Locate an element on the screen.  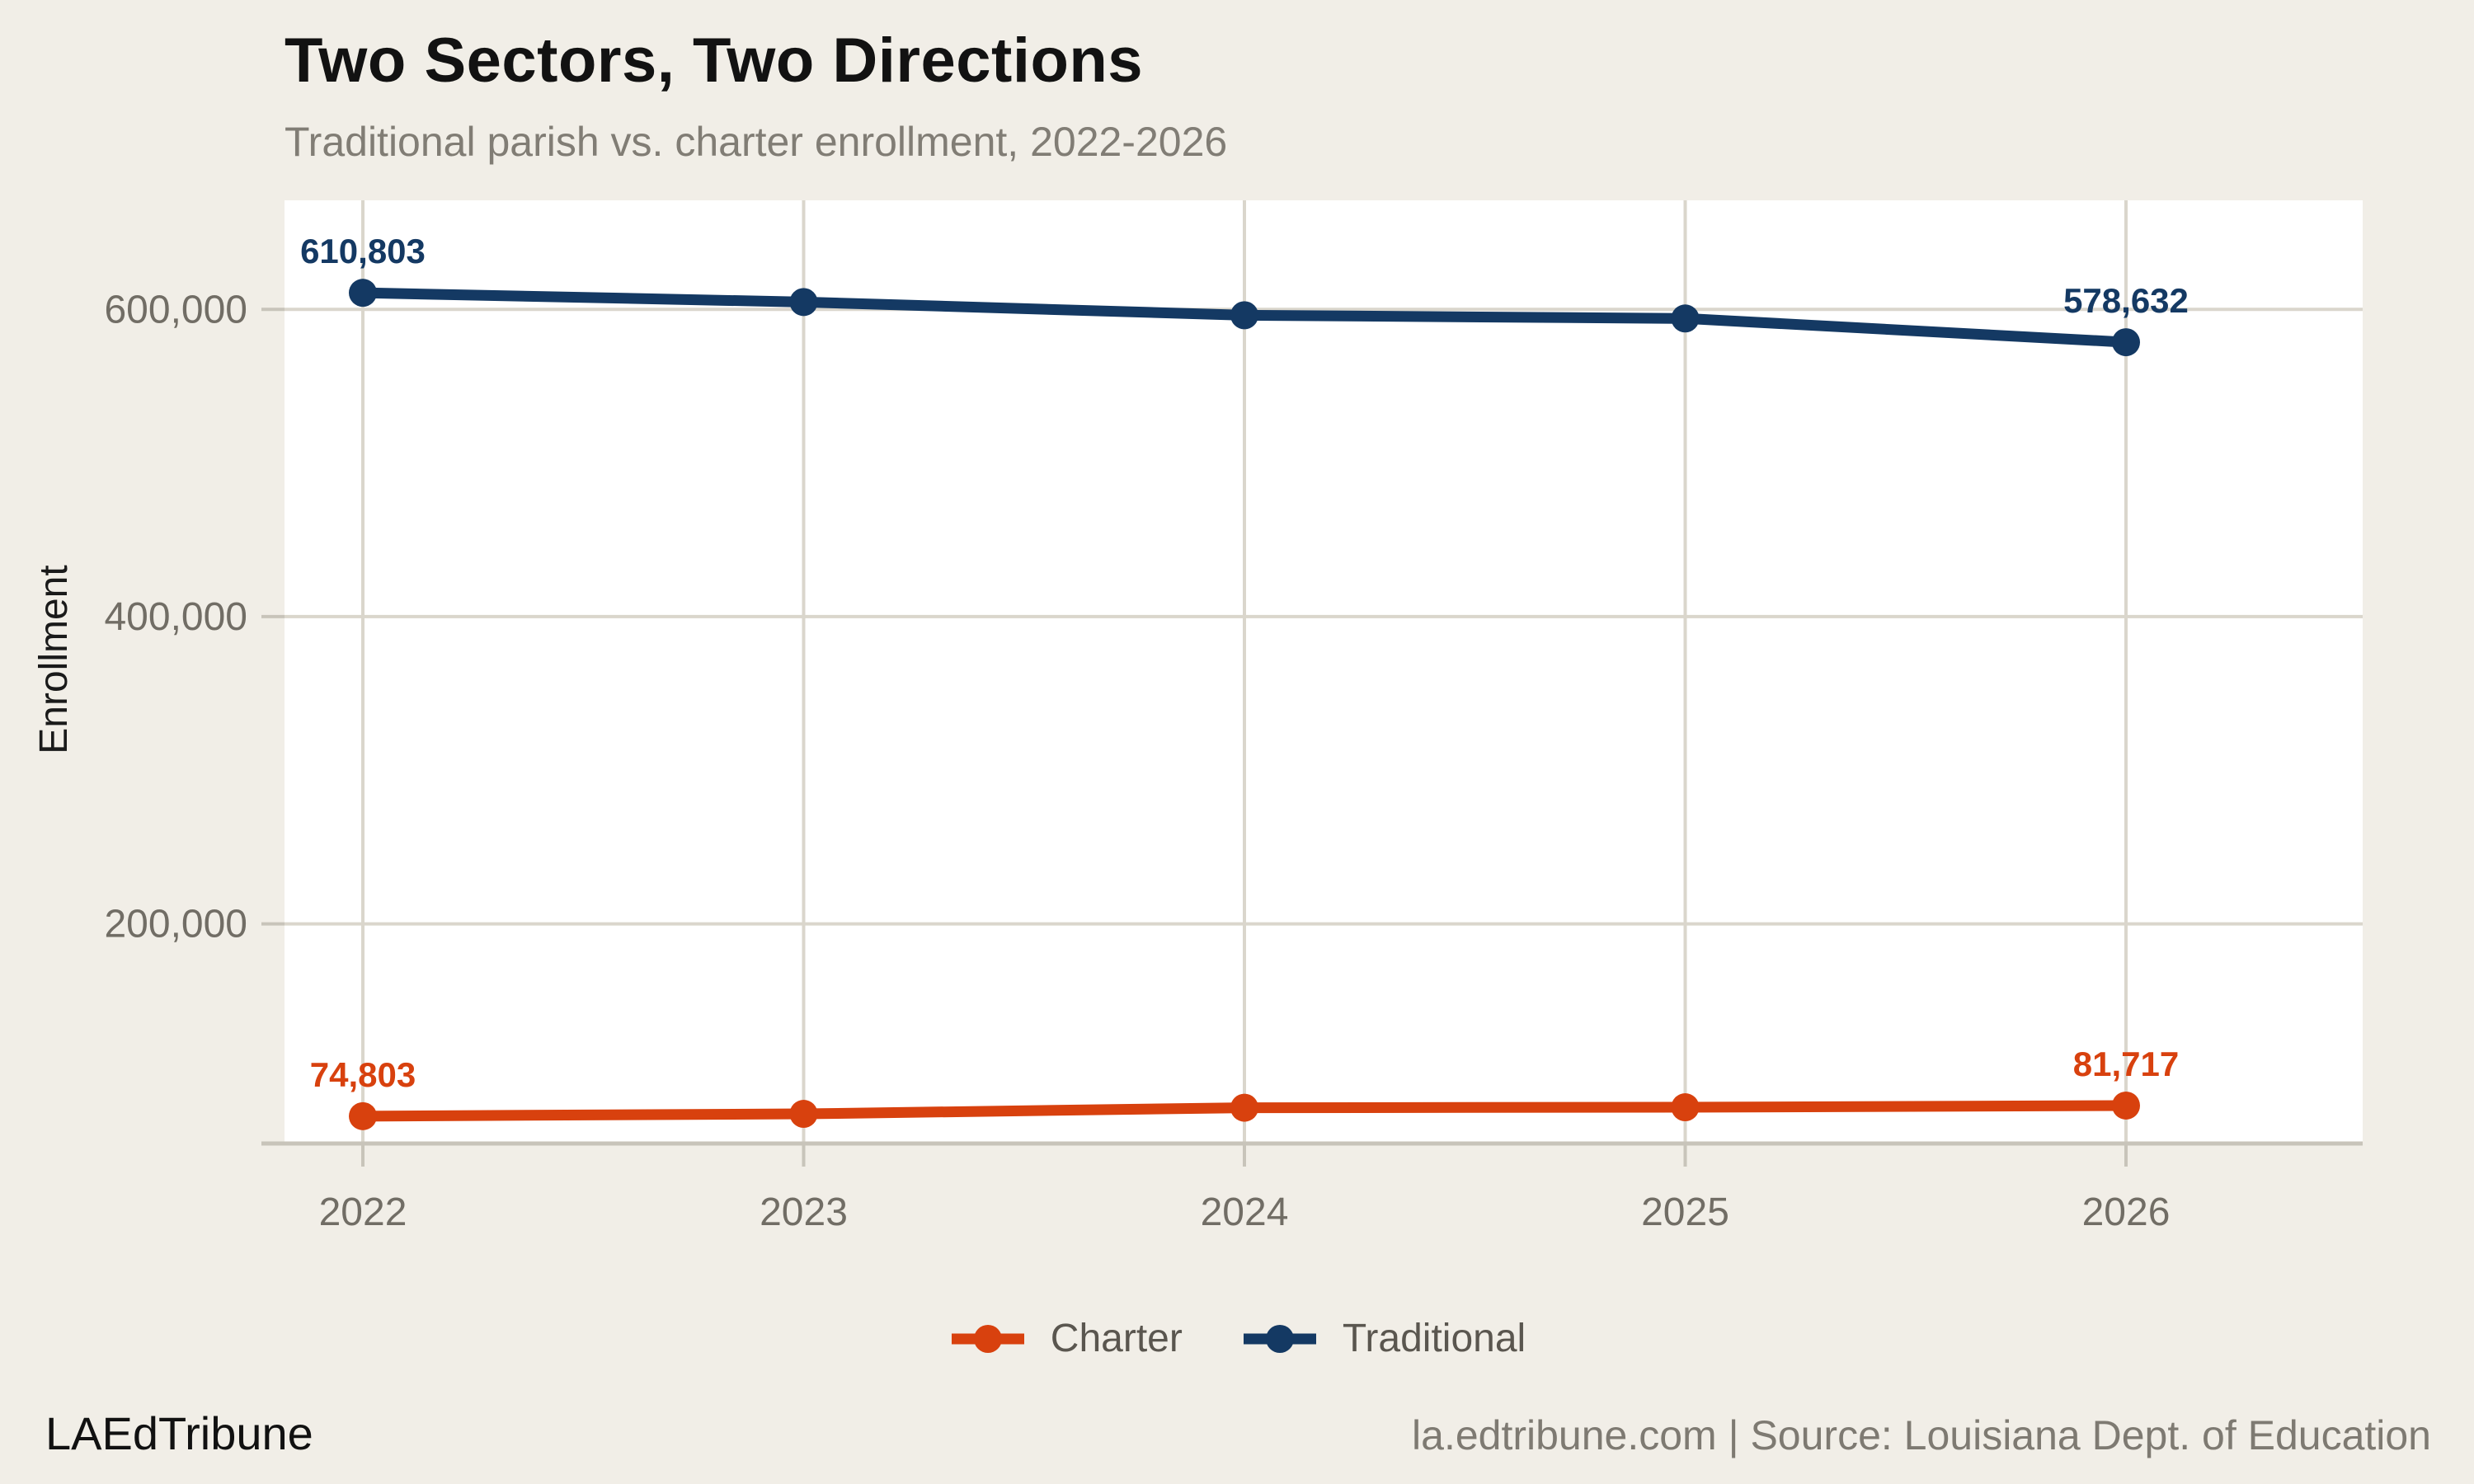
x-tick-label: 2024 is located at coordinates (1245, 1212).